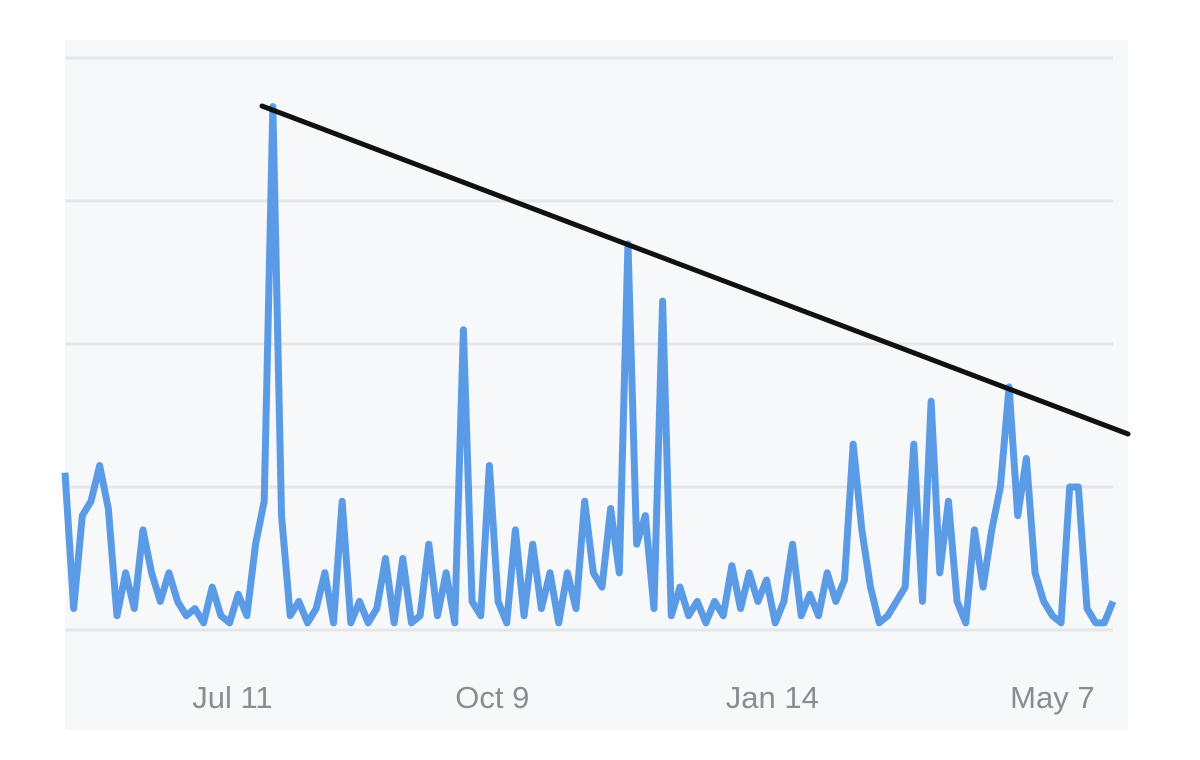 Image resolution: width=1200 pixels, height=760 pixels. Describe the element at coordinates (772, 697) in the screenshot. I see `x-tick-label: Jan 14` at that location.